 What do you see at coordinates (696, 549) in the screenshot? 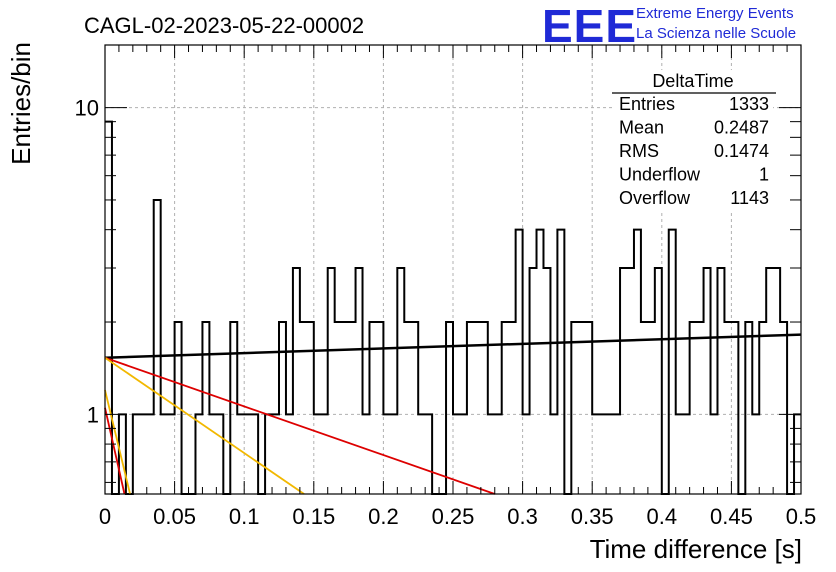
I see `x-axis-label: Time difference [s]` at bounding box center [696, 549].